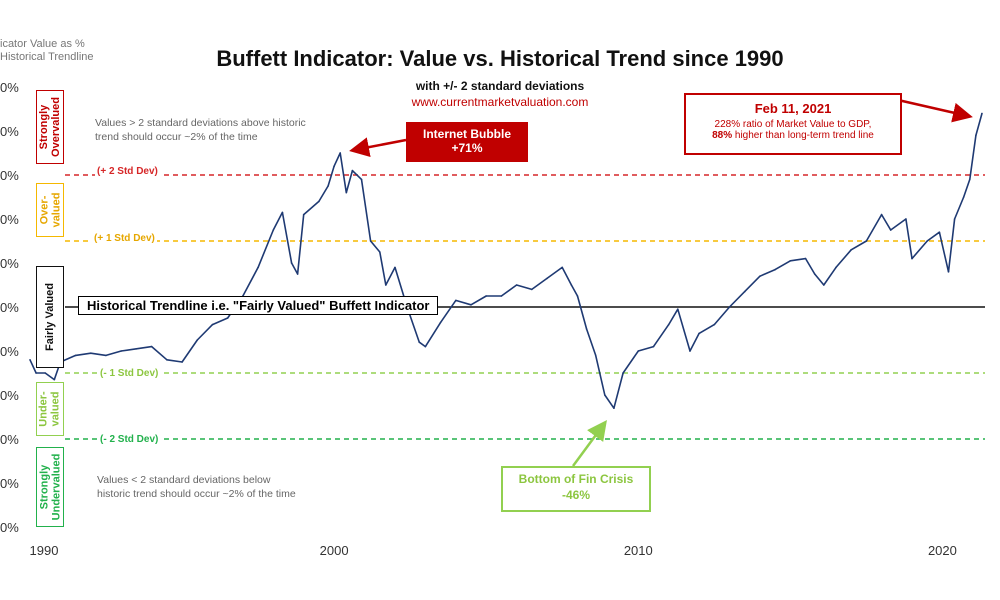 This screenshot has height=600, width=1000. What do you see at coordinates (467, 142) in the screenshot?
I see `callout-internet-bubble: Internet Bubble +71%` at bounding box center [467, 142].